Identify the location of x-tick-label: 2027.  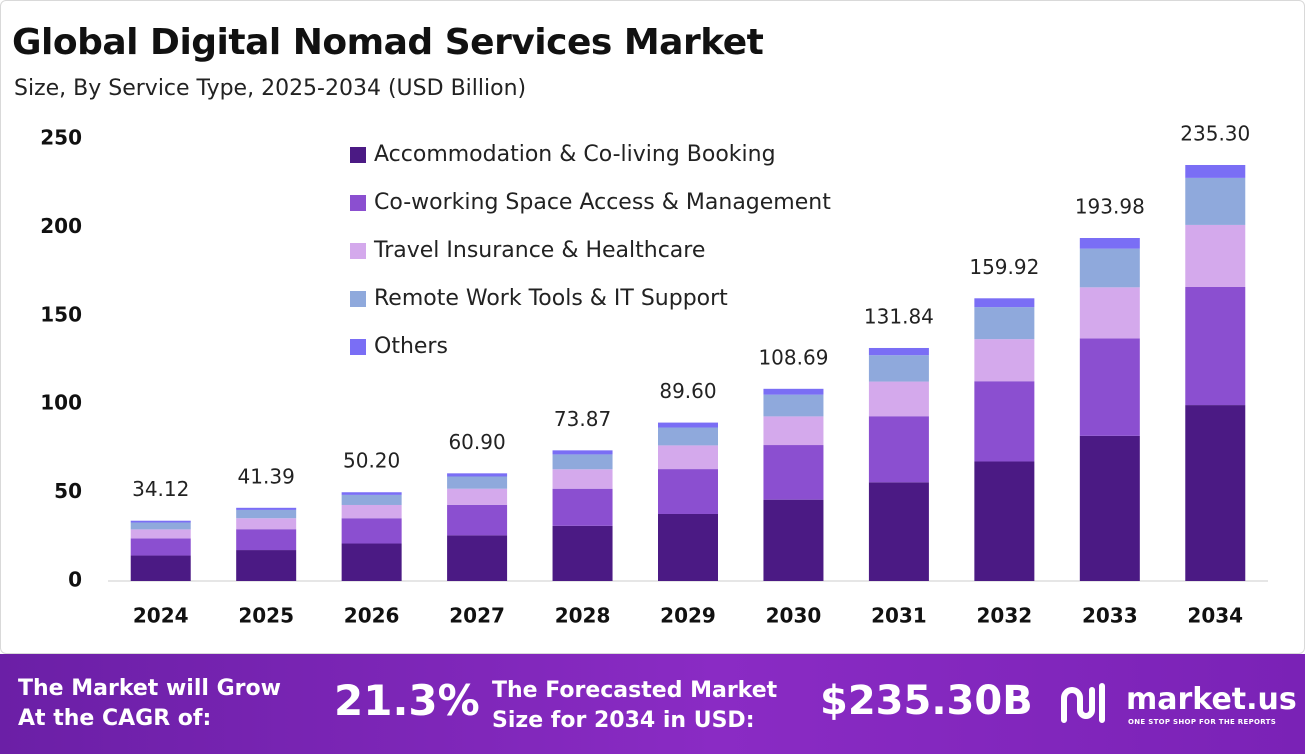
(477, 616).